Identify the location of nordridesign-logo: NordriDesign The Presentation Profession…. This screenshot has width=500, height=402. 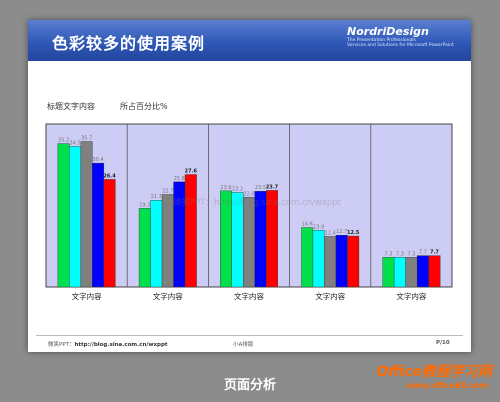
(403, 36).